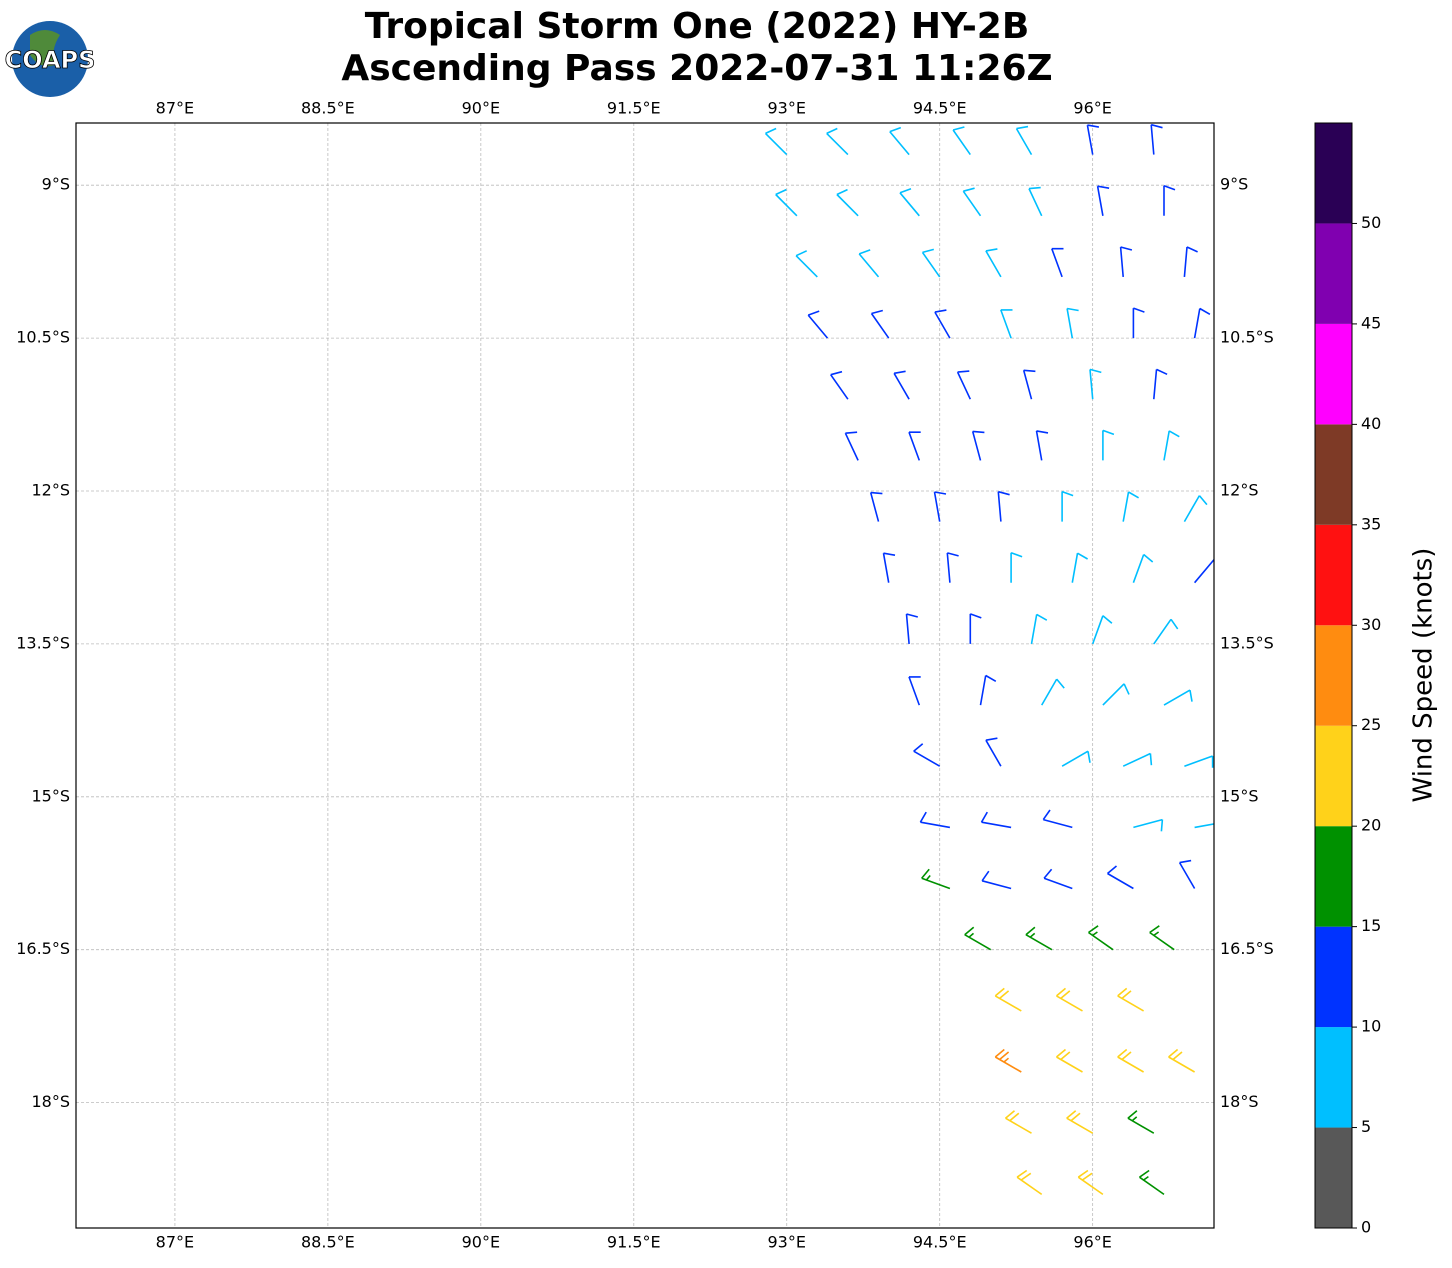 This screenshot has width=1452, height=1268. What do you see at coordinates (787, 108) in the screenshot?
I see `x-tick-label: 93°E` at bounding box center [787, 108].